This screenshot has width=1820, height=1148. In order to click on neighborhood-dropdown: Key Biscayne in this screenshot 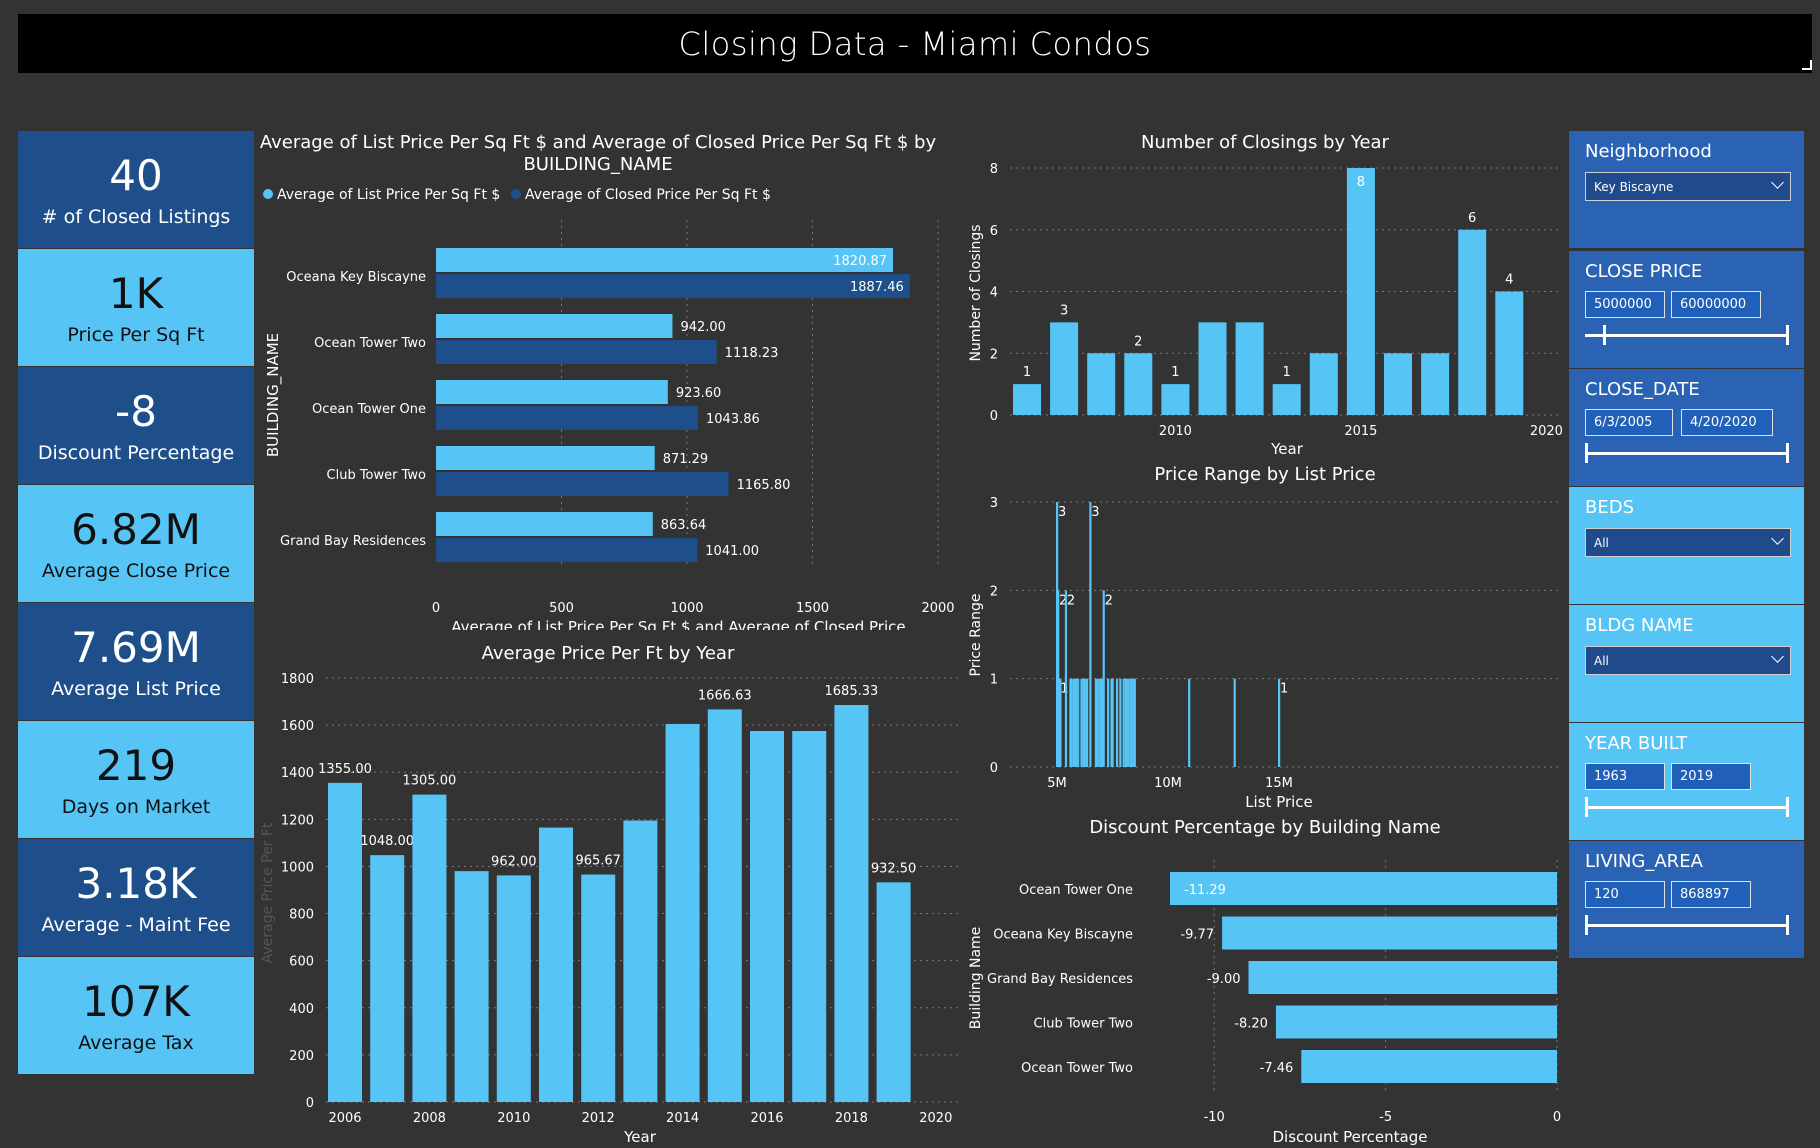, I will do `click(1688, 186)`.